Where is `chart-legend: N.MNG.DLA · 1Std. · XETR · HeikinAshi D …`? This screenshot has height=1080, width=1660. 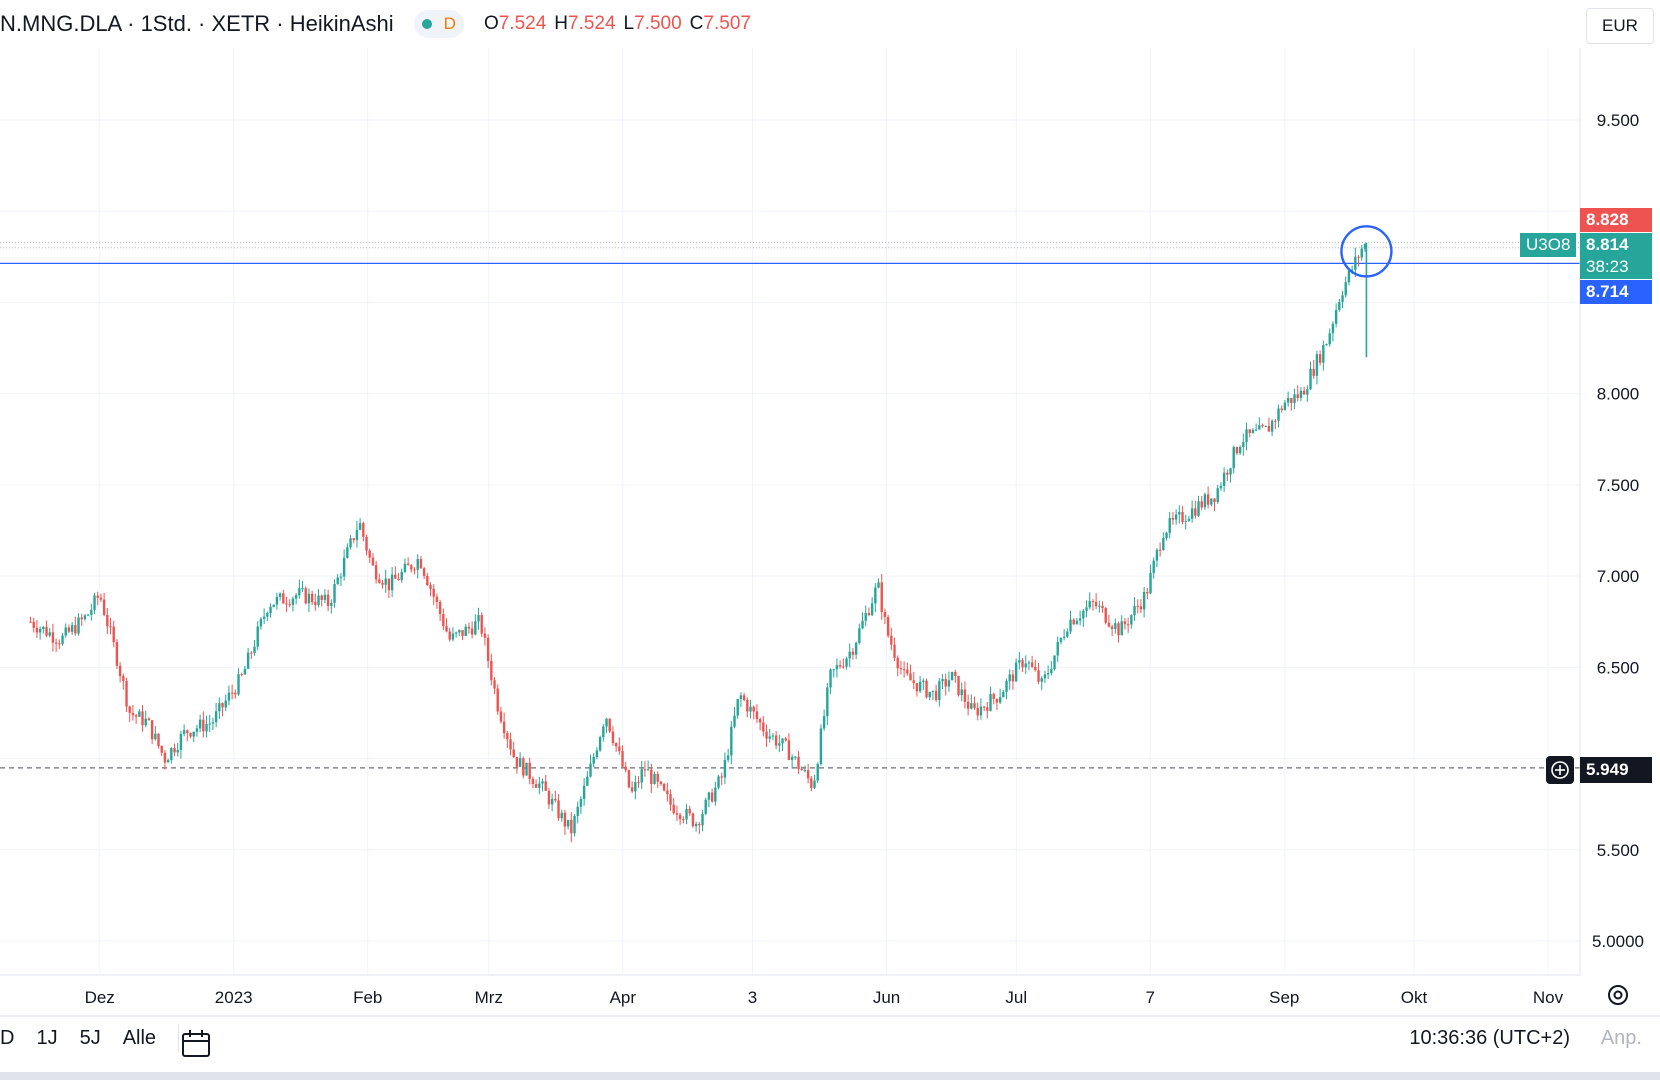 chart-legend: N.MNG.DLA · 1Std. · XETR · HeikinAshi D … is located at coordinates (375, 24).